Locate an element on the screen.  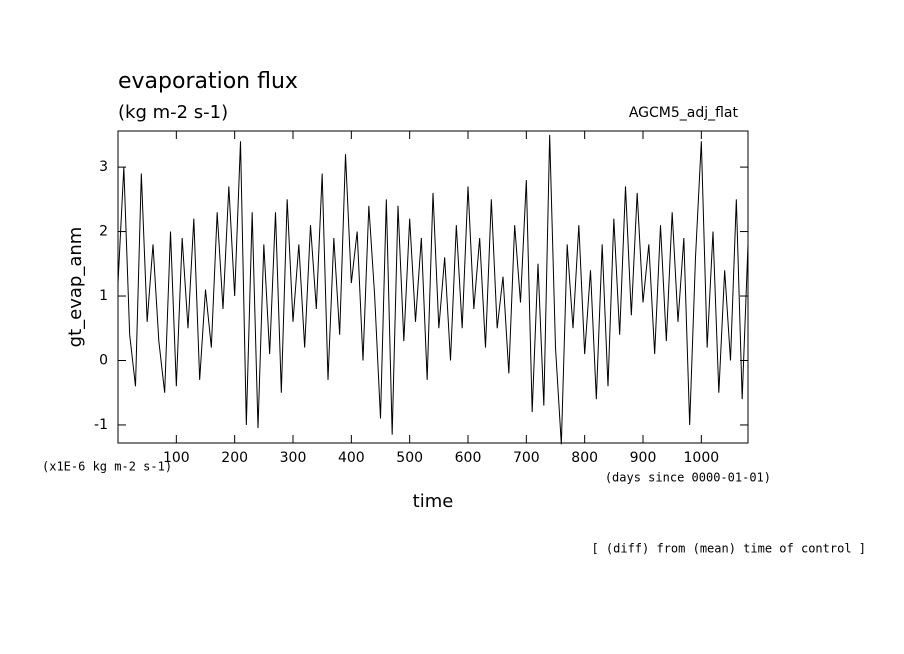
y-tick-label: 2 is located at coordinates (103, 232).